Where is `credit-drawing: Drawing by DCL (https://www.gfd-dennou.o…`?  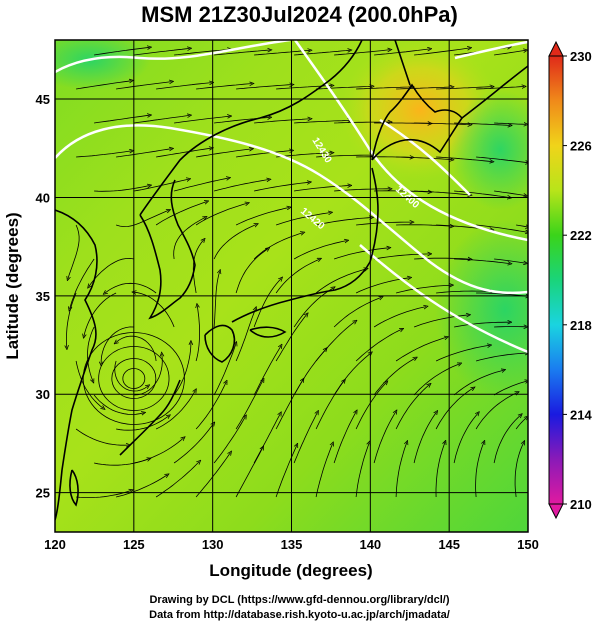 credit-drawing: Drawing by DCL (https://www.gfd-dennou.o… is located at coordinates (299, 600).